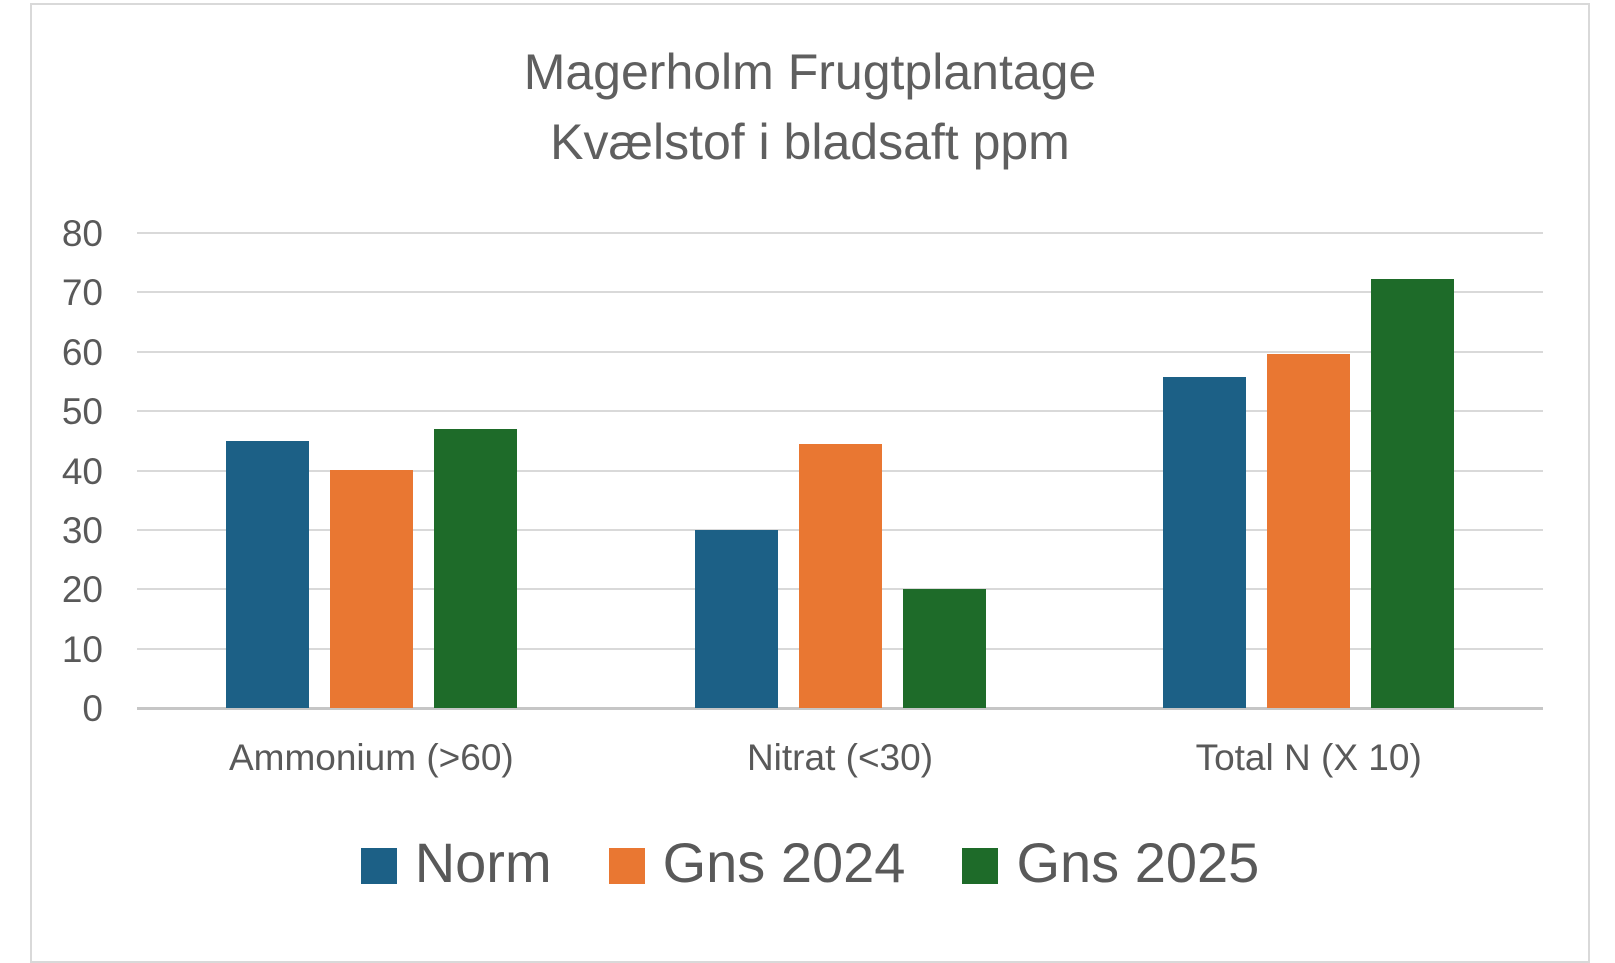 Image resolution: width=1615 pixels, height=963 pixels. I want to click on chart-title-line-2: Kvælstof i bladsaft ppm, so click(810, 142).